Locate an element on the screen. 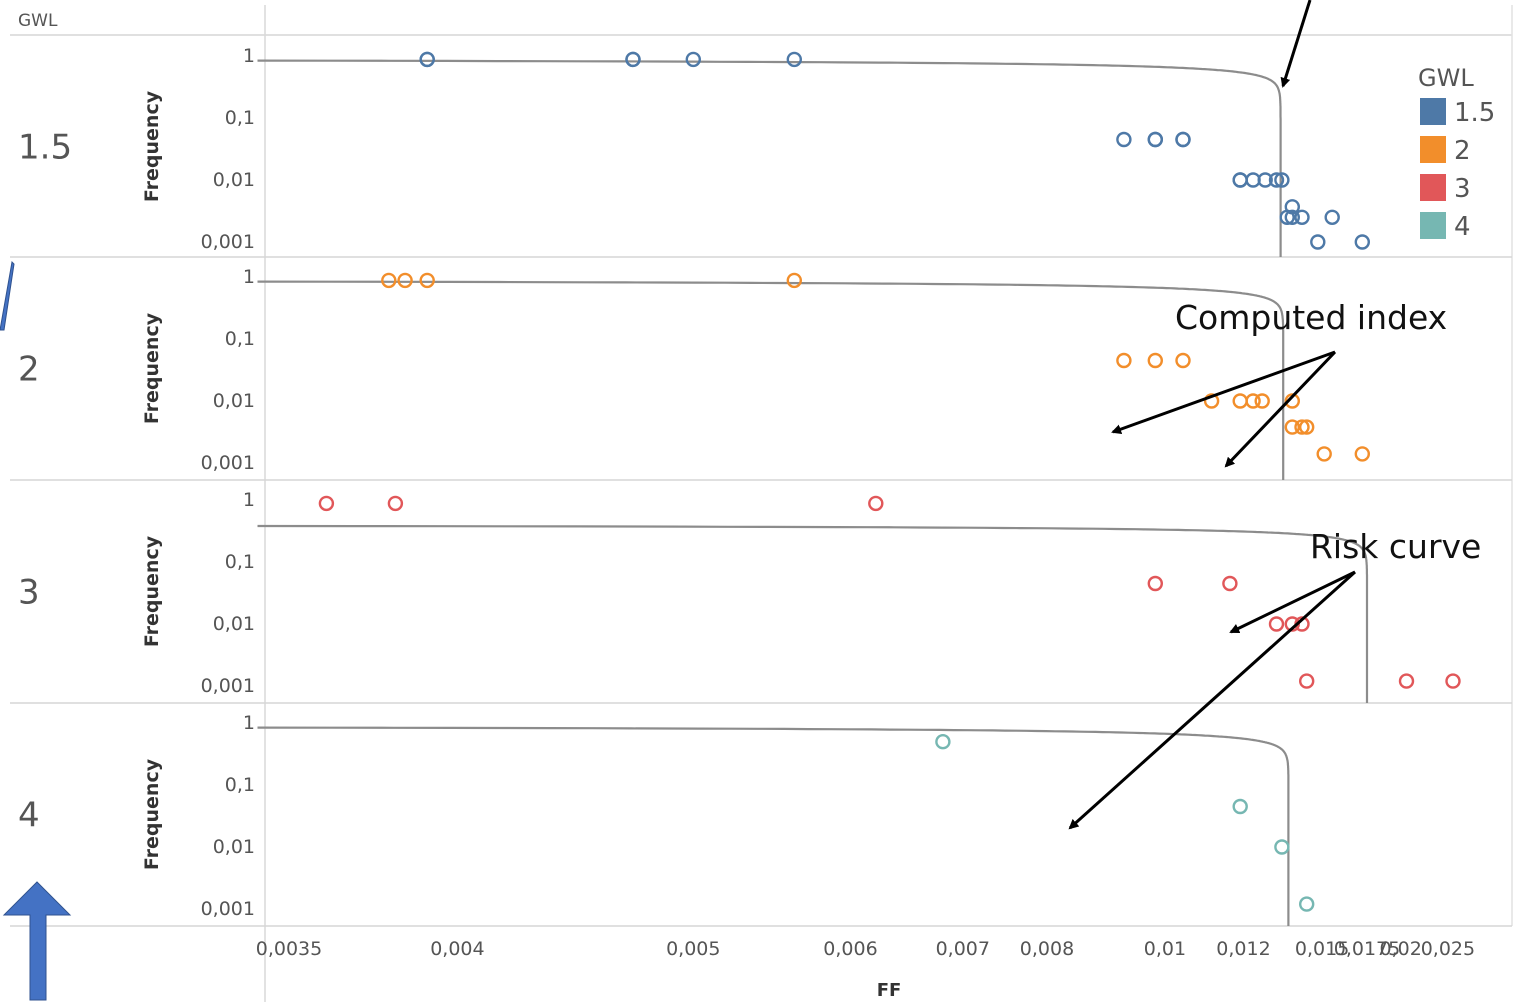  legend-title: GWL is located at coordinates (1446, 78).